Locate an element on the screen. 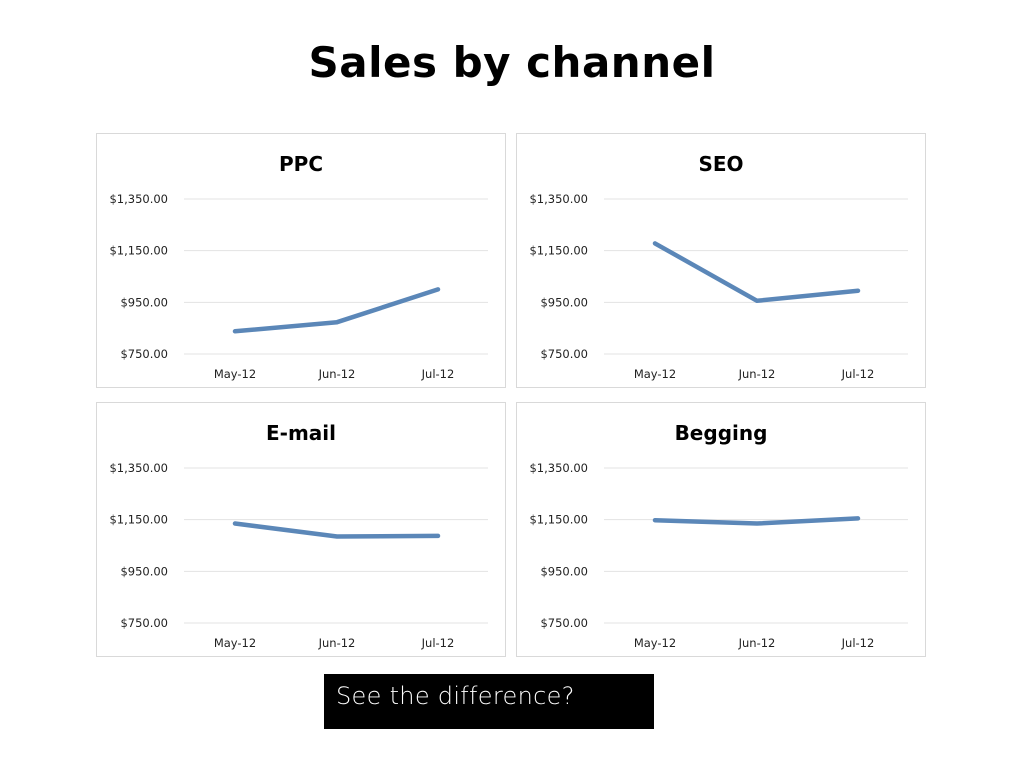 This screenshot has height=768, width=1024. chart-title: Begging is located at coordinates (721, 433).